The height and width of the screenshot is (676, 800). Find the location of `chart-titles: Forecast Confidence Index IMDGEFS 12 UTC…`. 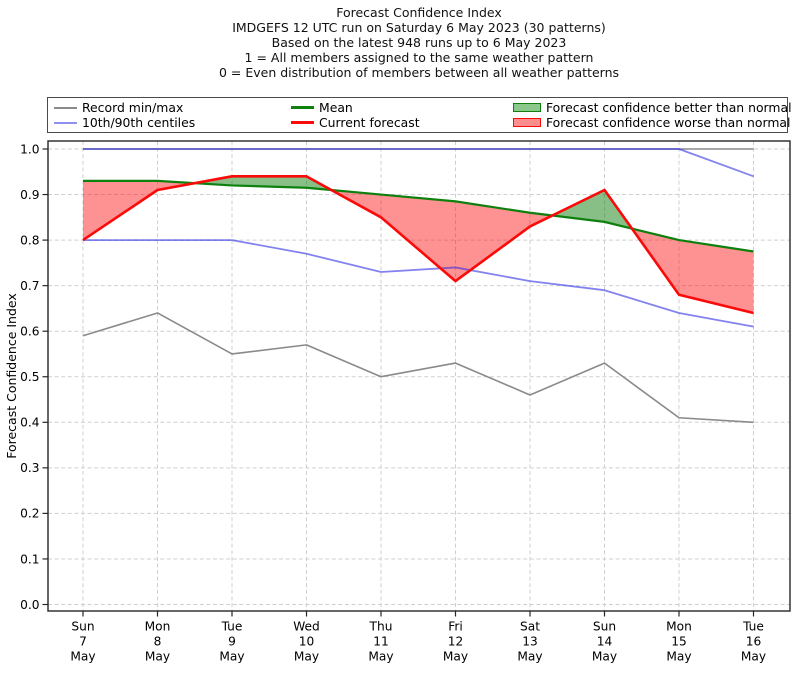

chart-titles: Forecast Confidence Index IMDGEFS 12 UTC… is located at coordinates (409, 42).